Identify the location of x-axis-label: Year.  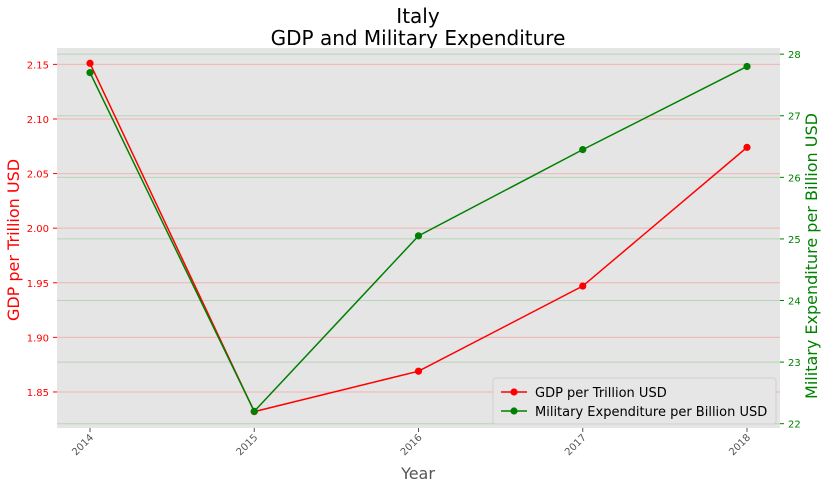
(417, 473).